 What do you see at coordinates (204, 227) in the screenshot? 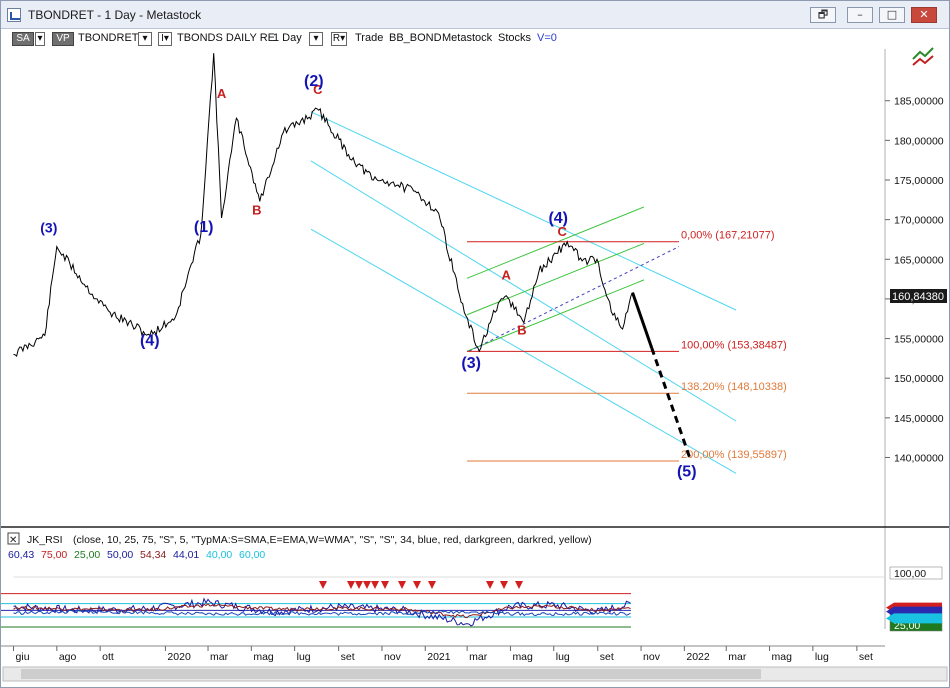
I see `wave-label: (1)` at bounding box center [204, 227].